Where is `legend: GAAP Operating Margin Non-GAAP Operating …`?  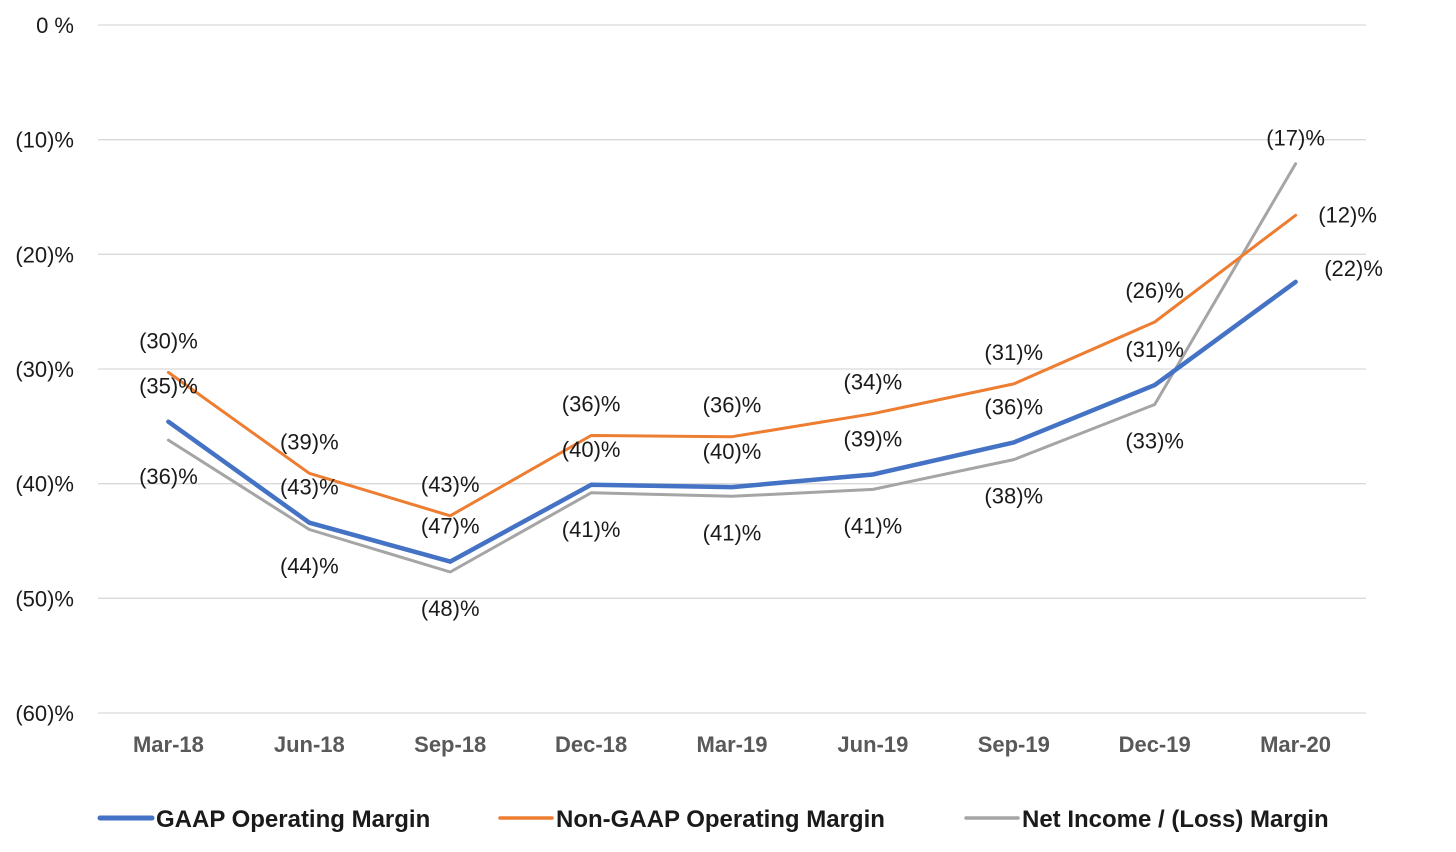 legend: GAAP Operating Margin Non-GAAP Operating … is located at coordinates (713, 819).